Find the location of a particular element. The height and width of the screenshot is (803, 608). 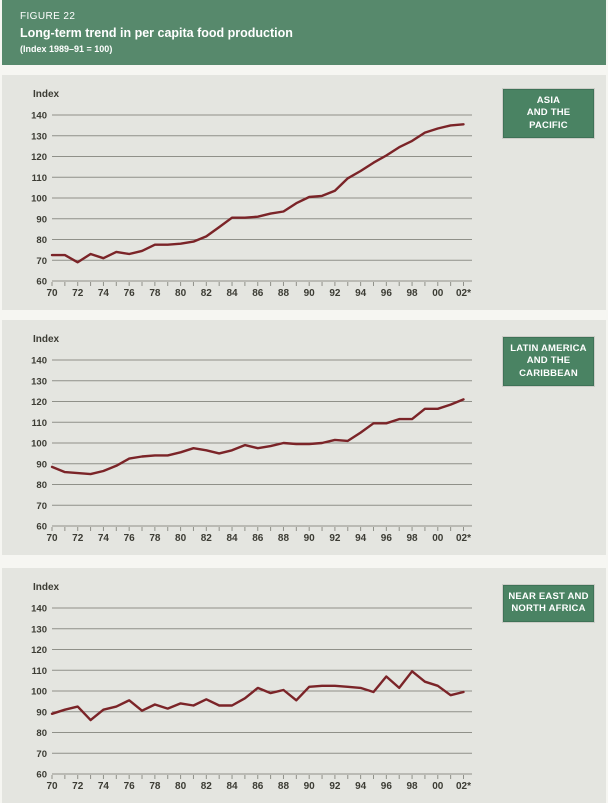

y-tick-label: 110 is located at coordinates (39, 423).